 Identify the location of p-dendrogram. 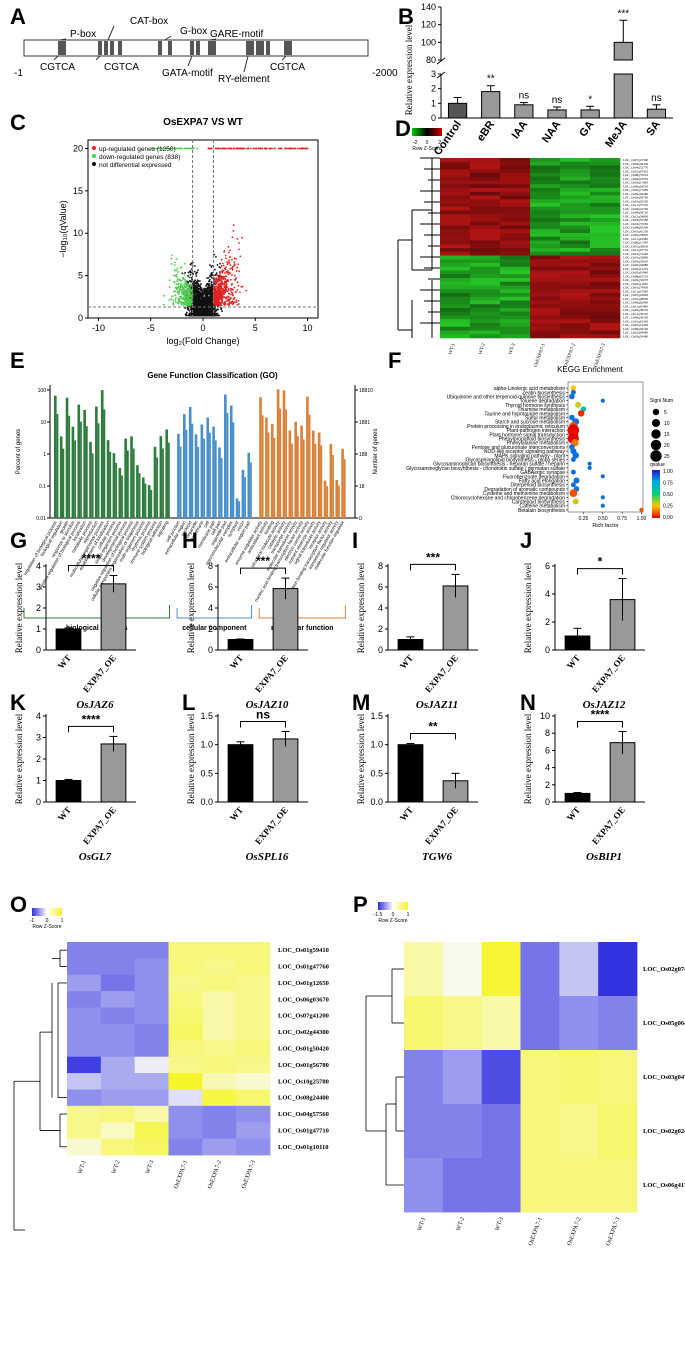
(384, 1077).